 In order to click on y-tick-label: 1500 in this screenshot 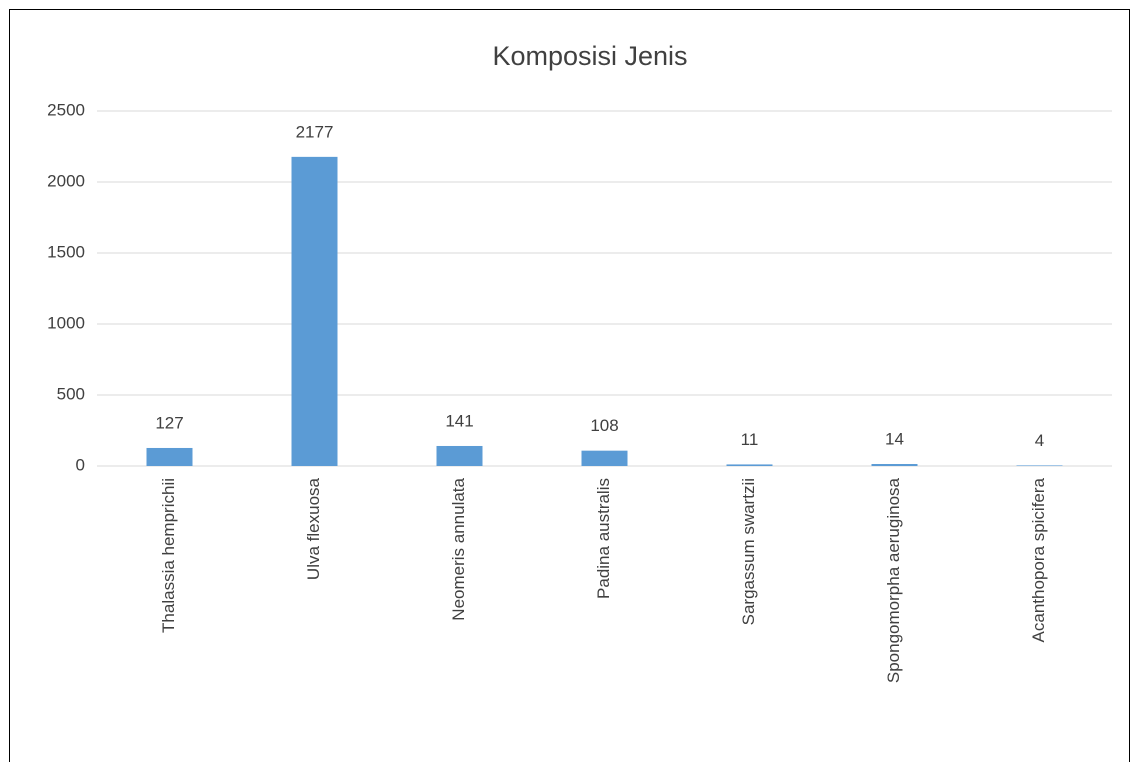, I will do `click(66, 251)`.